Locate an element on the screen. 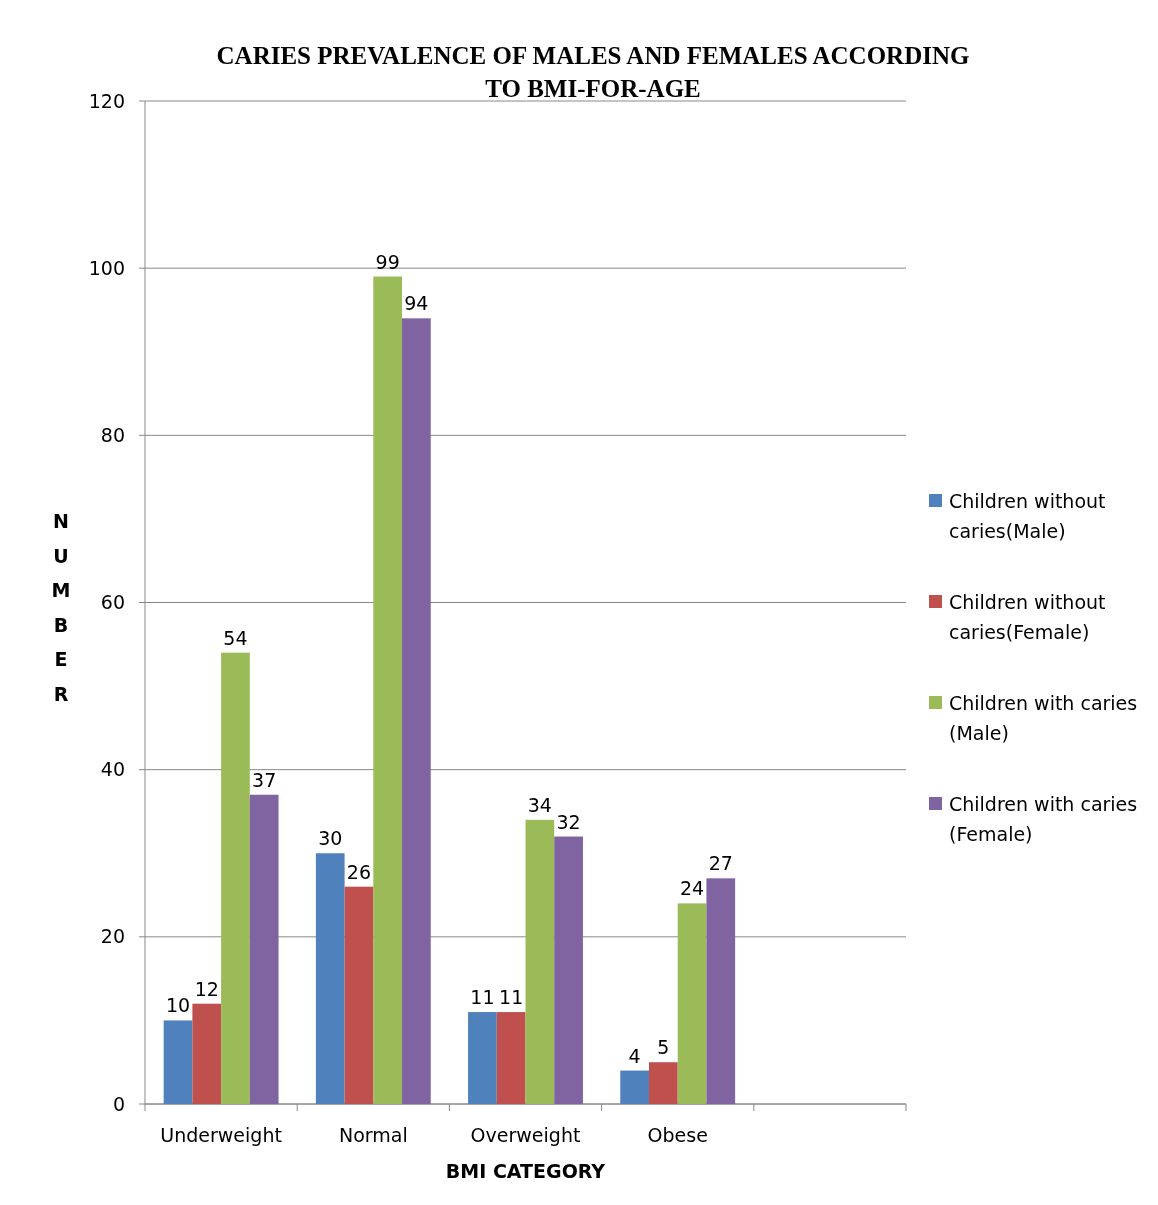  data-label: 12 is located at coordinates (206, 988).